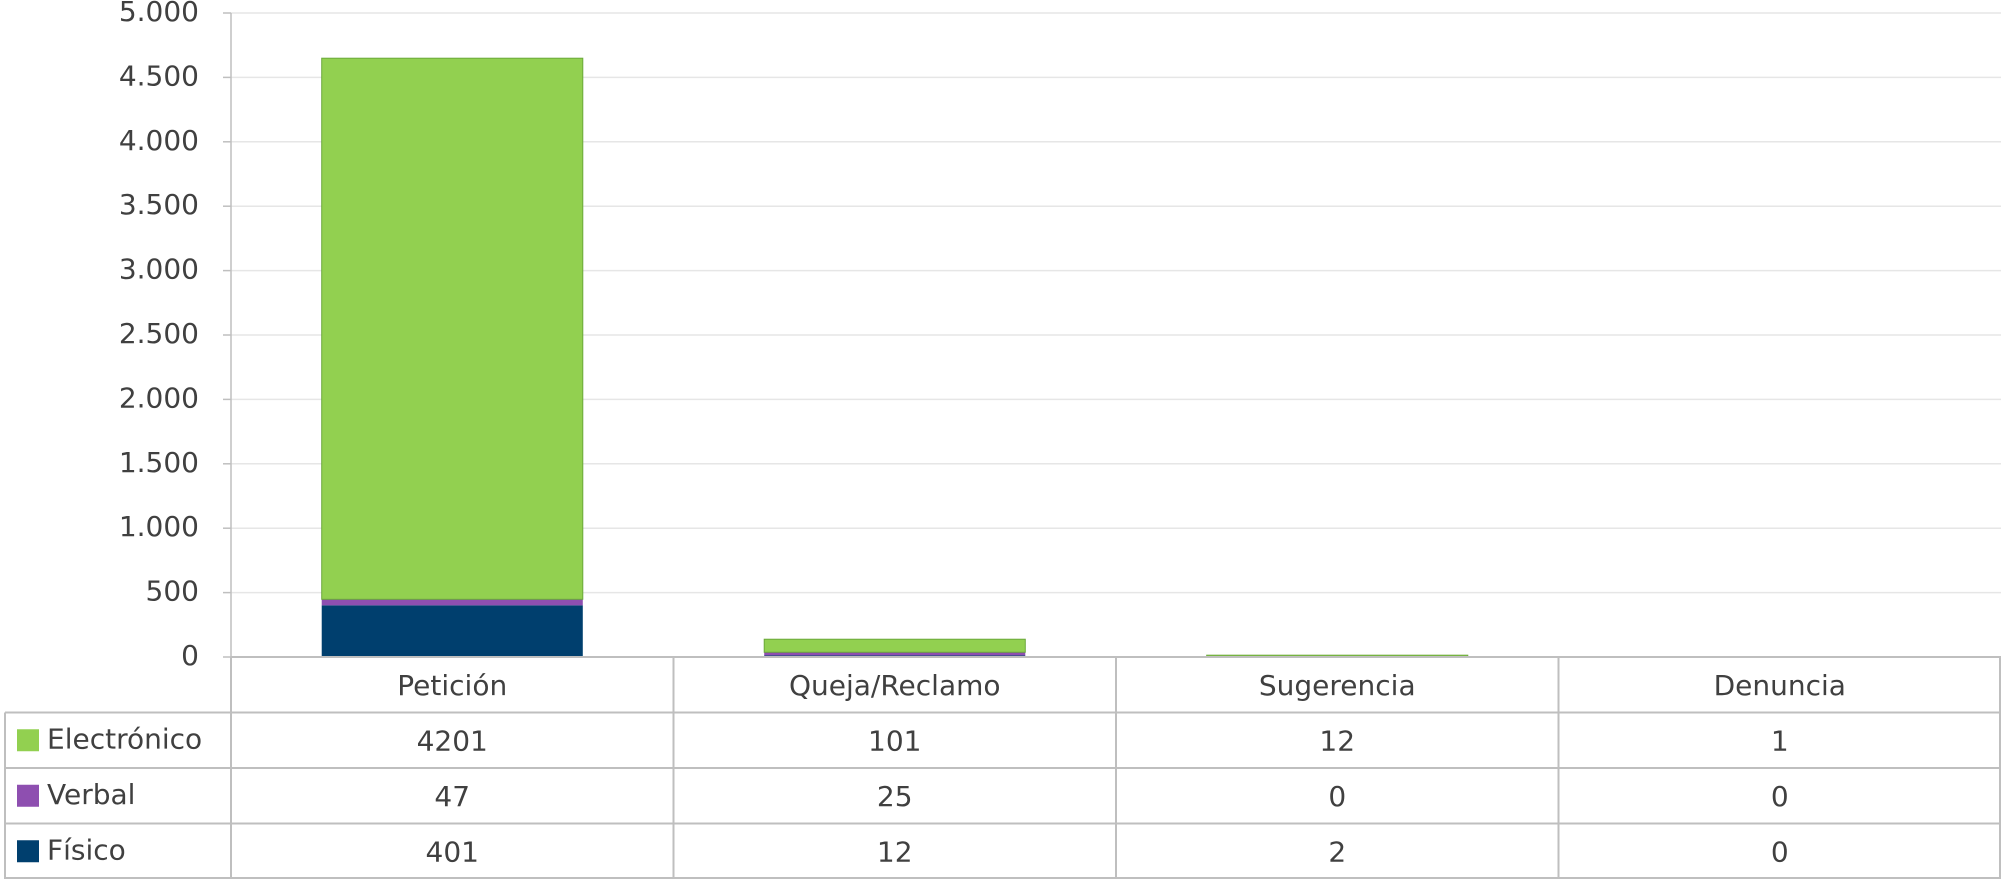  I want to click on x-tick-label: Sugerencia, so click(1337, 685).